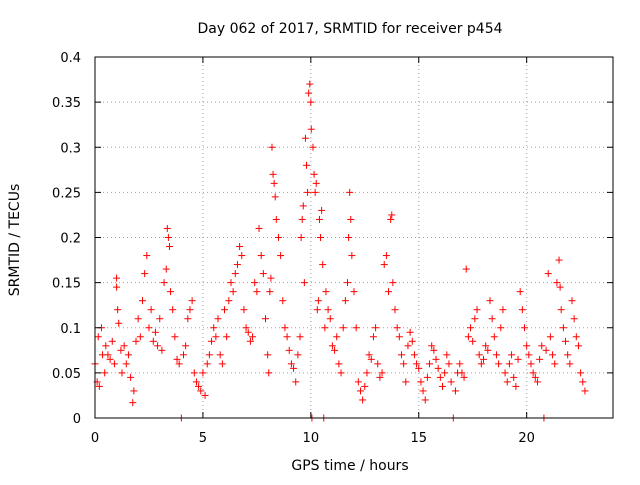  Describe the element at coordinates (70, 148) in the screenshot. I see `y-tick-label: 0.3` at that location.